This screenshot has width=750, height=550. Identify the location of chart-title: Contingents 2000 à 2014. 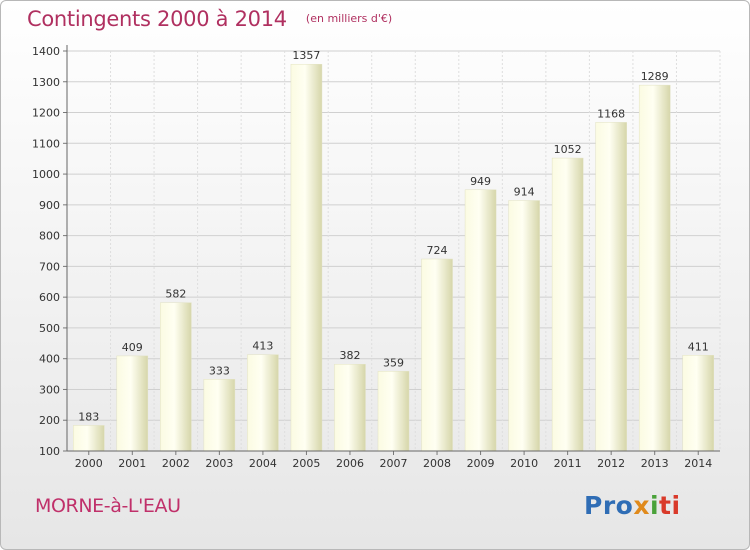
(157, 19).